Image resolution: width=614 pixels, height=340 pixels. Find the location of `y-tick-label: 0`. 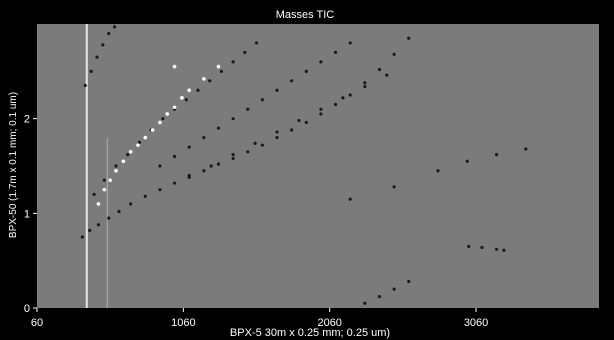

y-tick-label: 0 is located at coordinates (27, 309).